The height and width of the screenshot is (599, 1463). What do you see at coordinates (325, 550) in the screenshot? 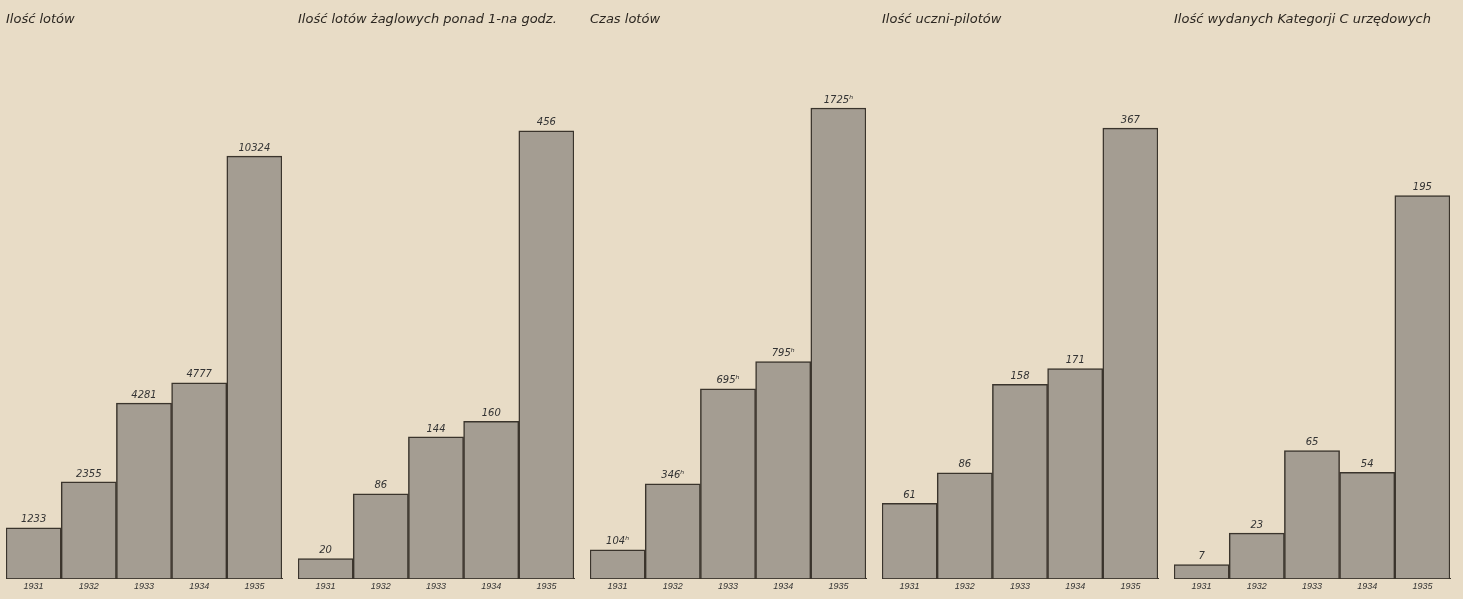
I see `data-label: 20` at bounding box center [325, 550].